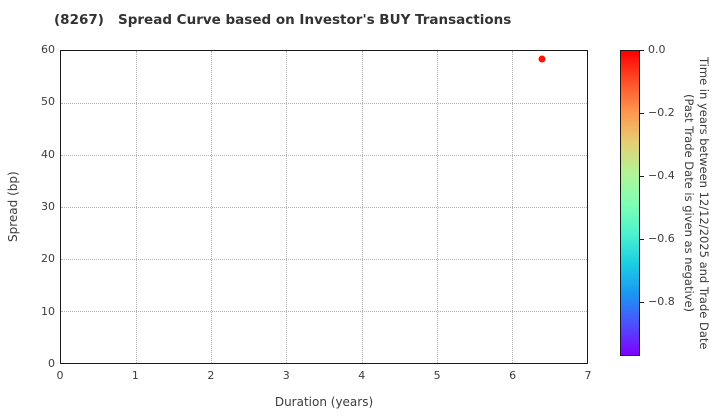 This screenshot has width=720, height=420. I want to click on colorbar-tick-label: 0.0, so click(657, 49).